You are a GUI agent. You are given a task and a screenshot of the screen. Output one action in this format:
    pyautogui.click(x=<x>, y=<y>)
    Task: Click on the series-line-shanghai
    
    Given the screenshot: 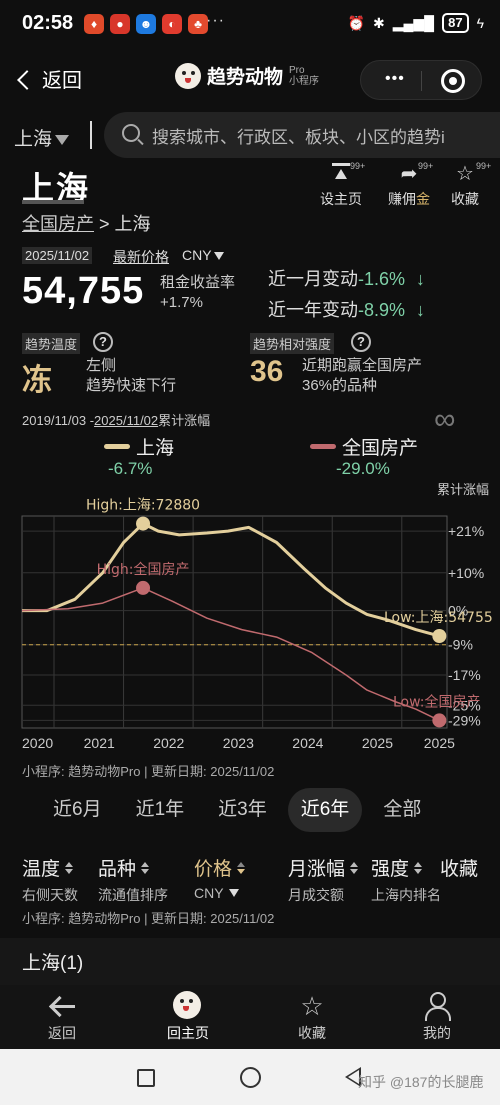 What is the action you would take?
    pyautogui.click(x=231, y=580)
    